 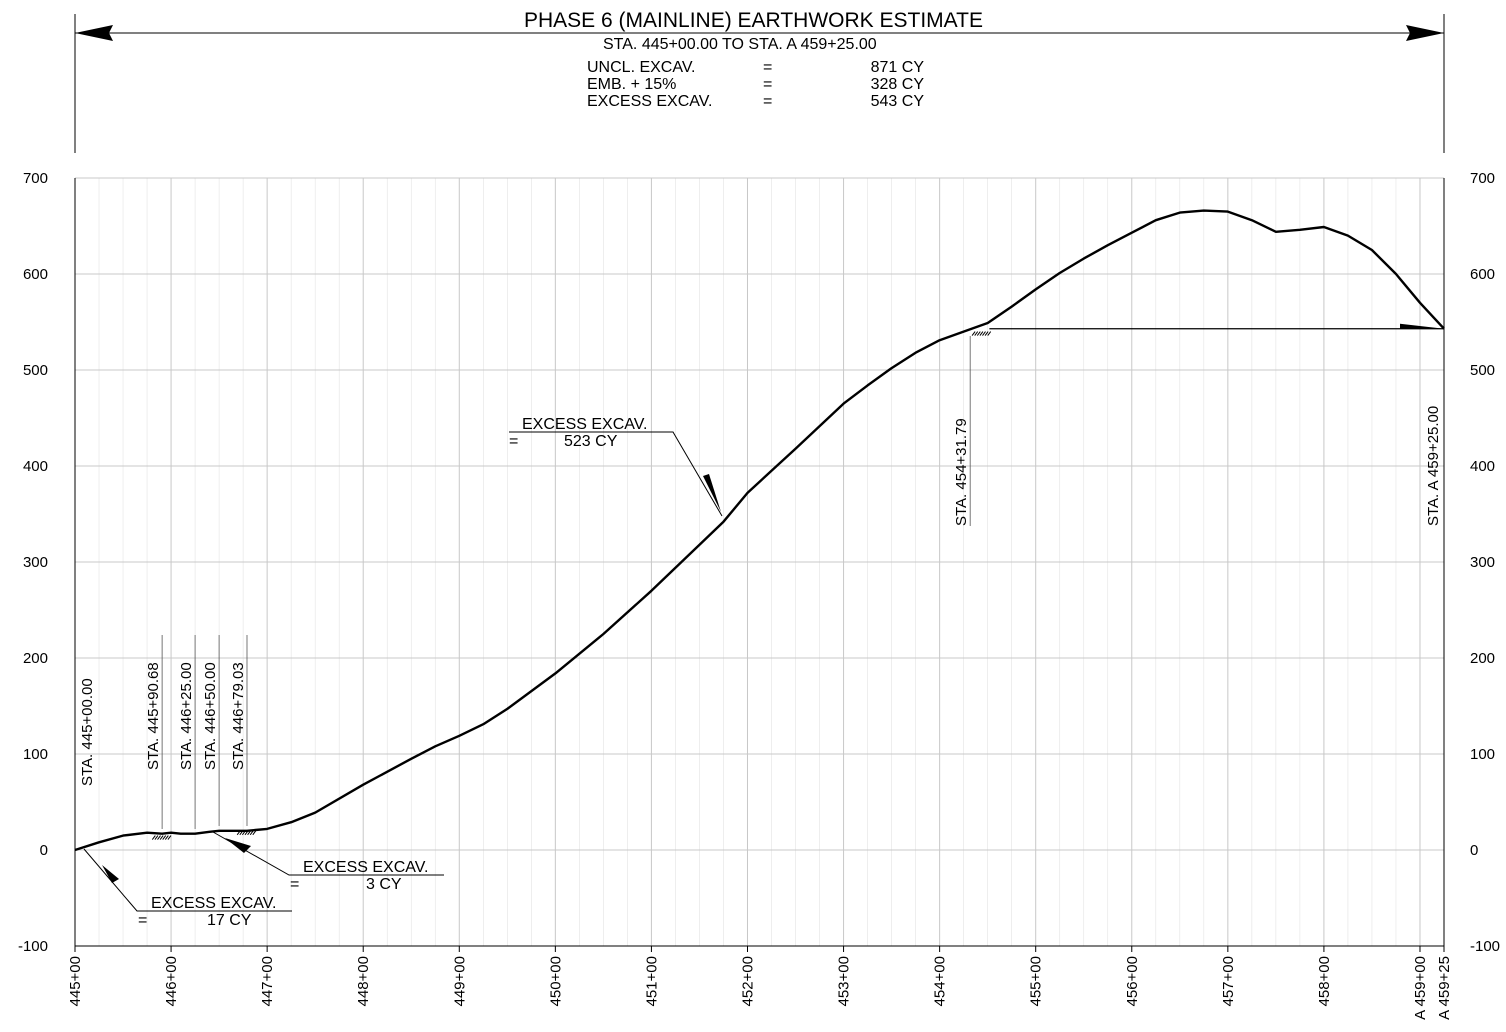 I want to click on station-range: STA. 445+00.00 TO STA. A 459+25.00, so click(x=740, y=44).